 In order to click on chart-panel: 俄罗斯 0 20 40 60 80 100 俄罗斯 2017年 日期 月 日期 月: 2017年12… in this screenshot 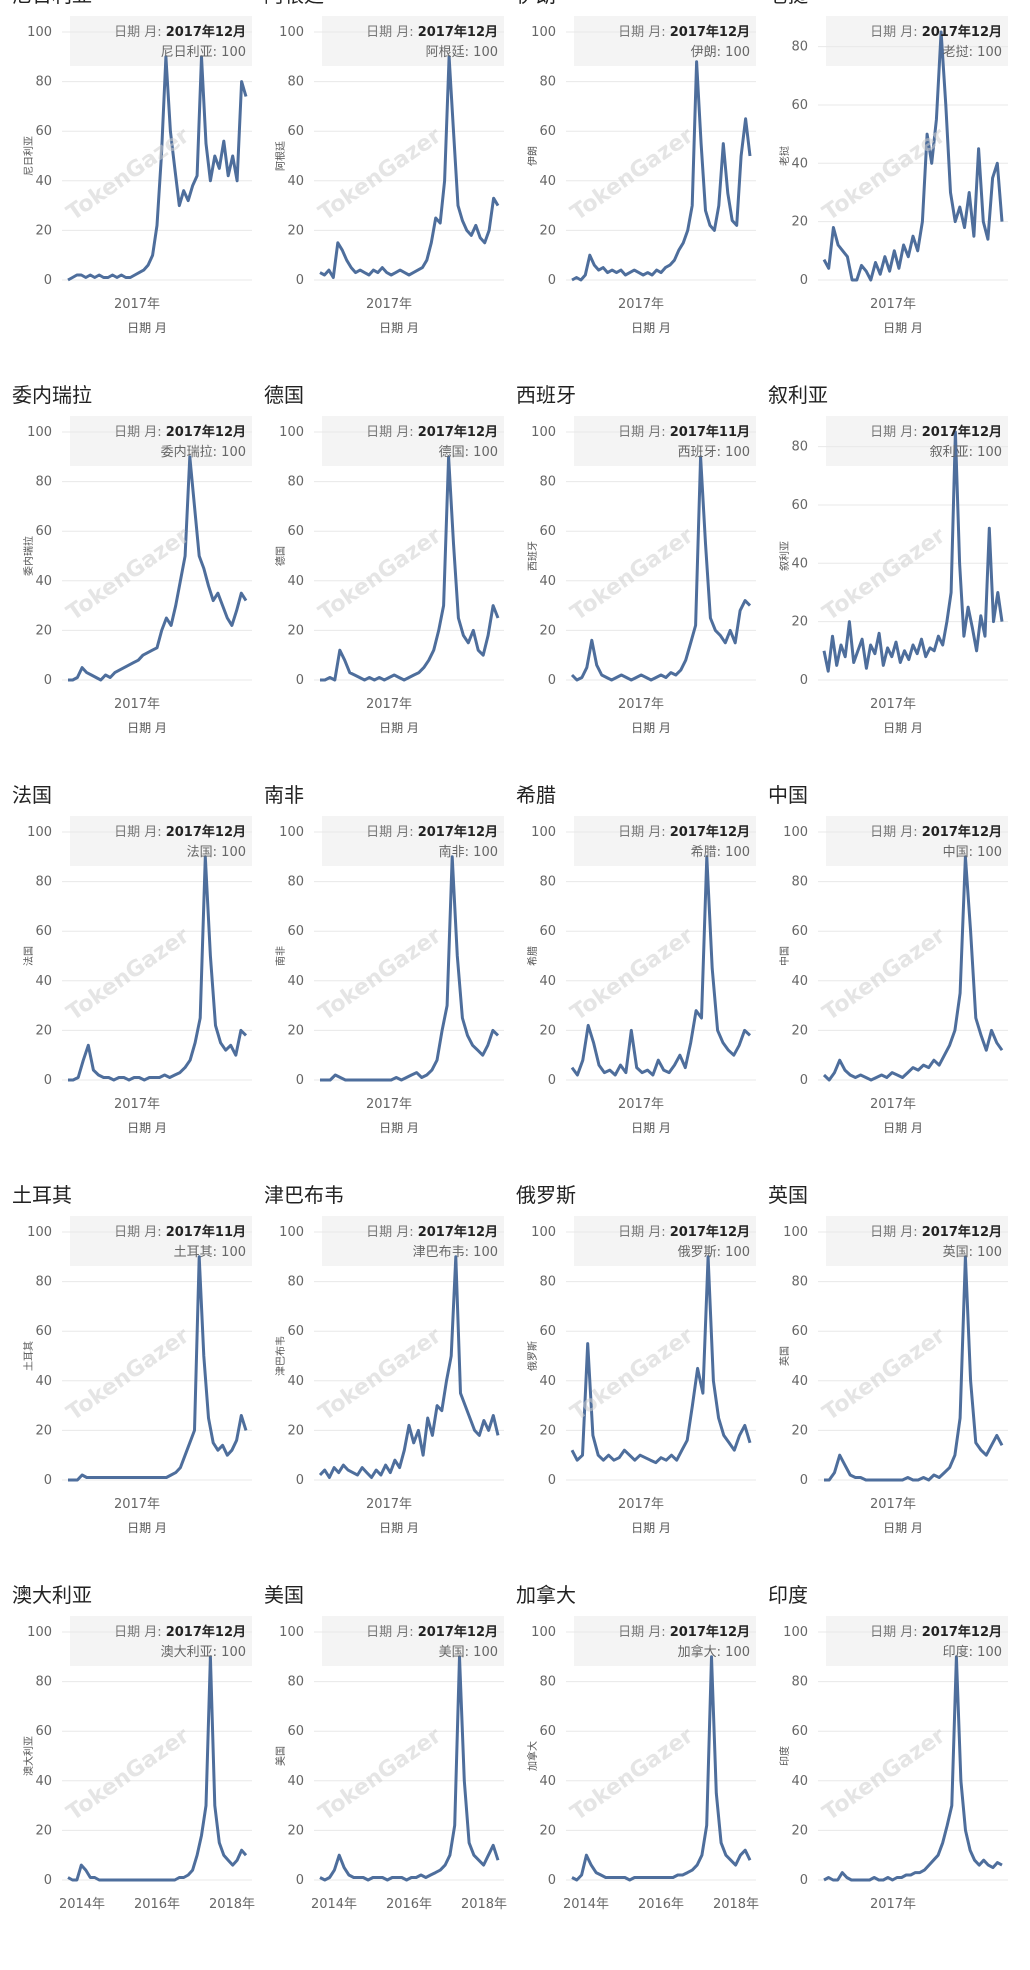, I will do `click(638, 1375)`.